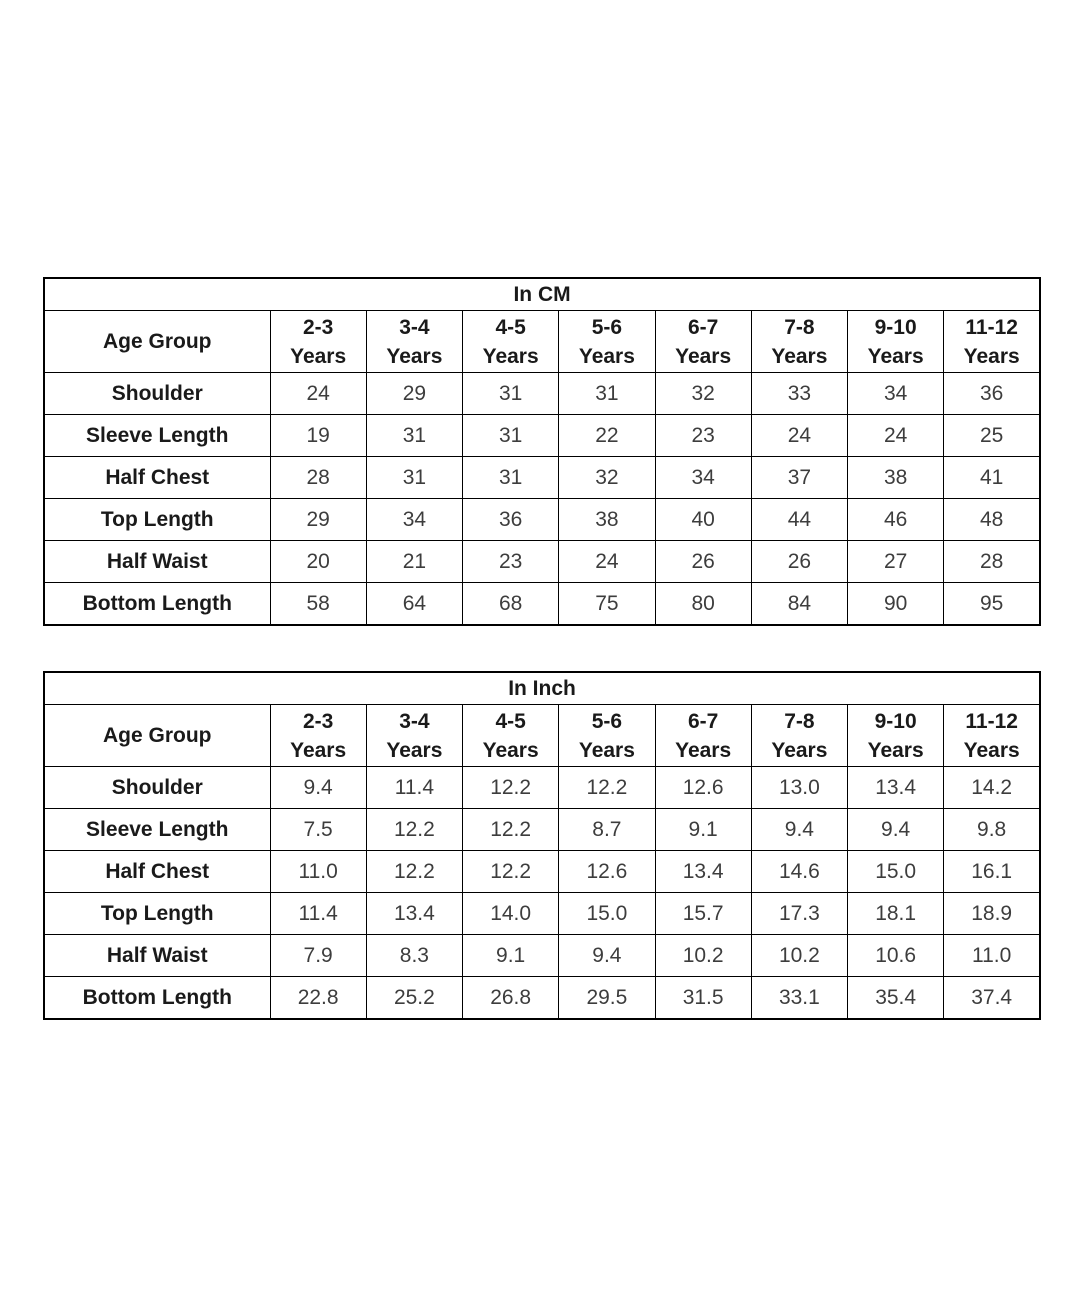 This screenshot has width=1080, height=1307. I want to click on measurement-value: 36, so click(510, 519).